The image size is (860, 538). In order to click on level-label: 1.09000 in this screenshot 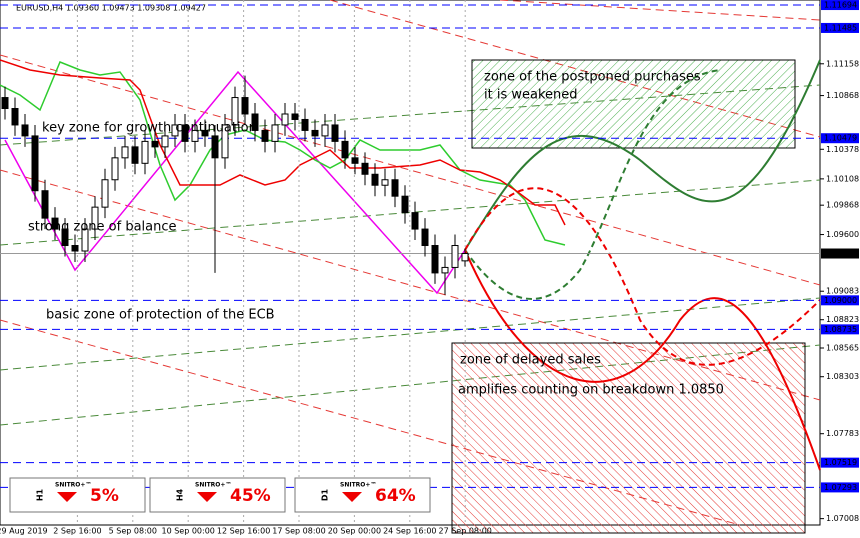, I will do `click(840, 300)`.